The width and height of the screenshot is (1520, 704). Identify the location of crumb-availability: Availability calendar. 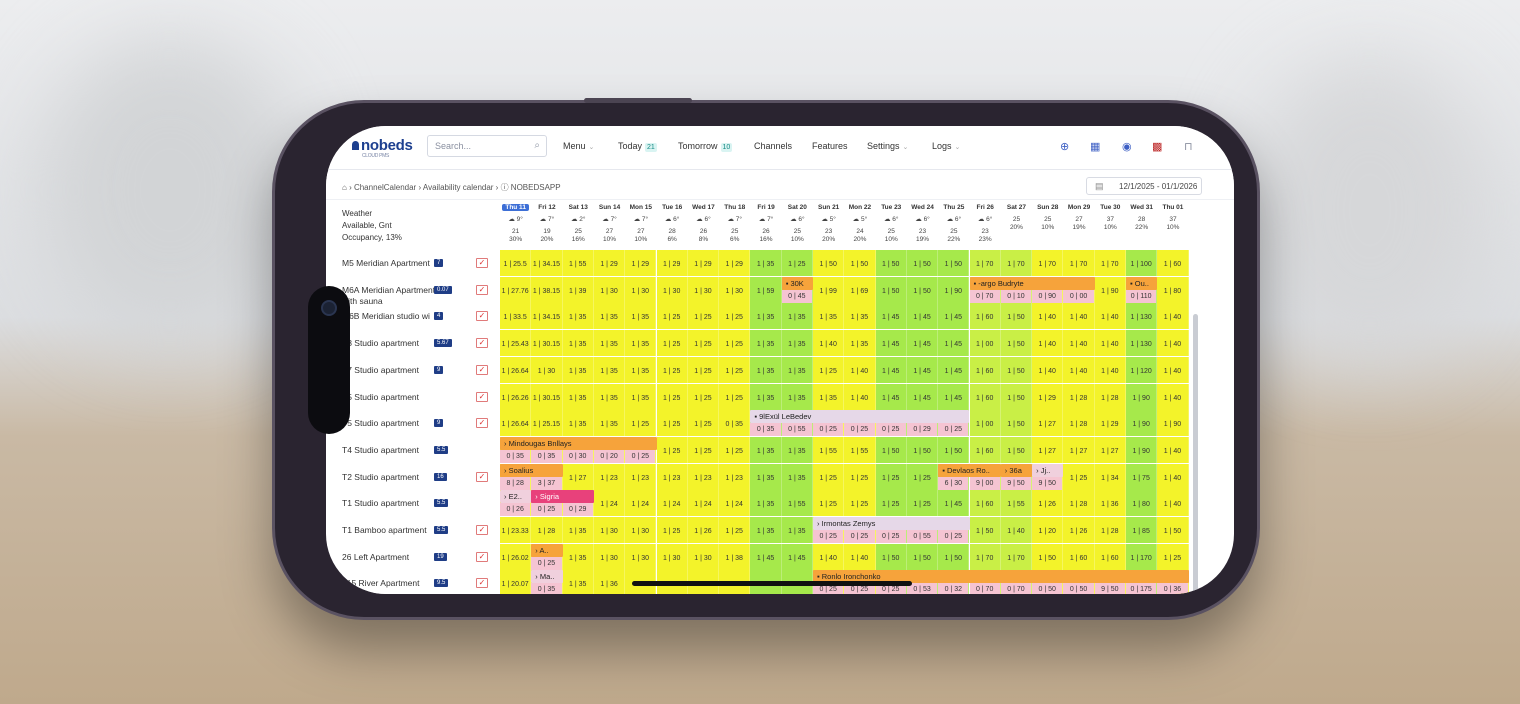
(458, 187).